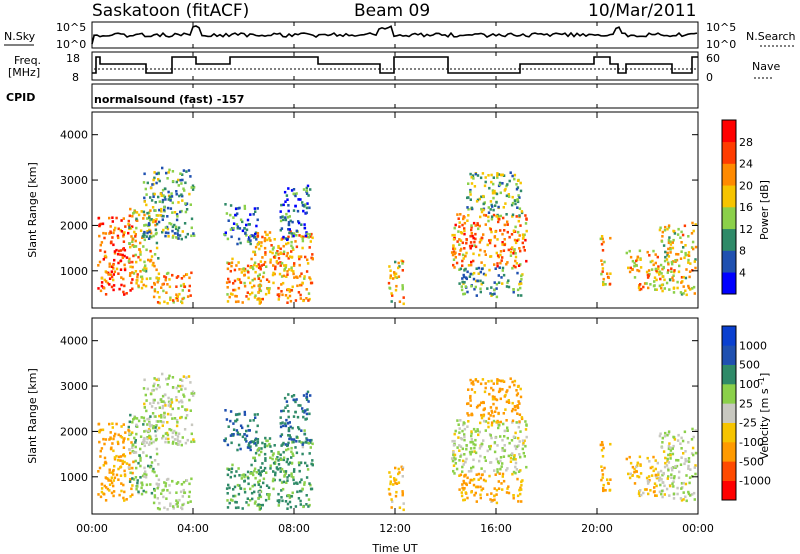  Describe the element at coordinates (74, 225) in the screenshot. I see `y-tick-label: 2000` at that location.